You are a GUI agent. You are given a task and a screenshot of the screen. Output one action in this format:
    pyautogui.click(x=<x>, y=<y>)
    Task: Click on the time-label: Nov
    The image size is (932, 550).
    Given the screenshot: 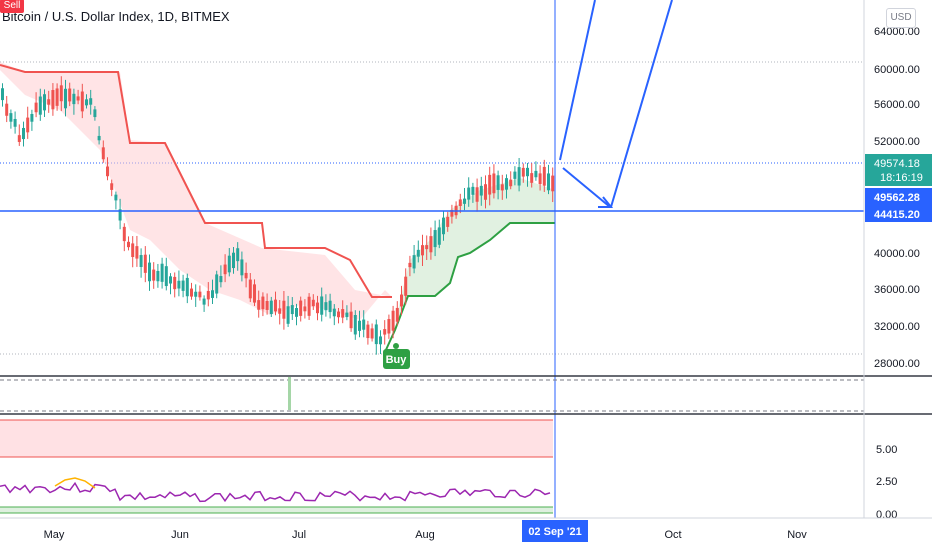 What is the action you would take?
    pyautogui.click(x=797, y=535)
    